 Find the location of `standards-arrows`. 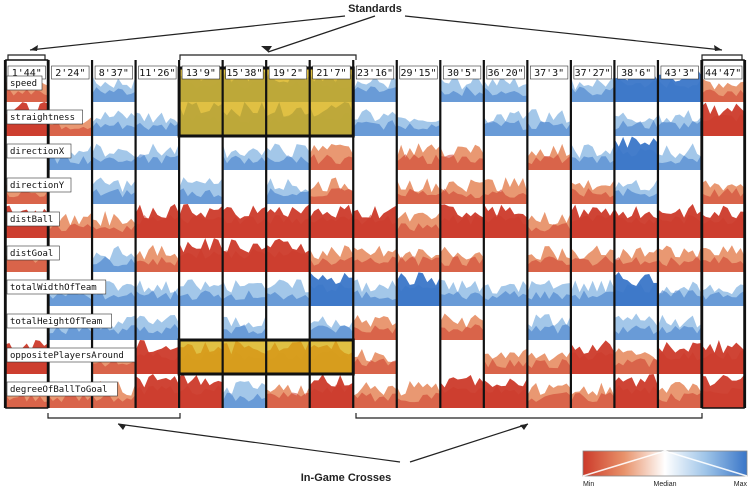

standards-arrows is located at coordinates (376, 34).